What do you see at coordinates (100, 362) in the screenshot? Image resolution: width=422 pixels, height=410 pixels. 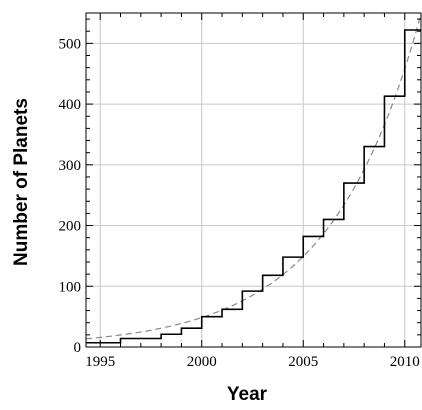 I see `x-tick-label-1995: 1995` at bounding box center [100, 362].